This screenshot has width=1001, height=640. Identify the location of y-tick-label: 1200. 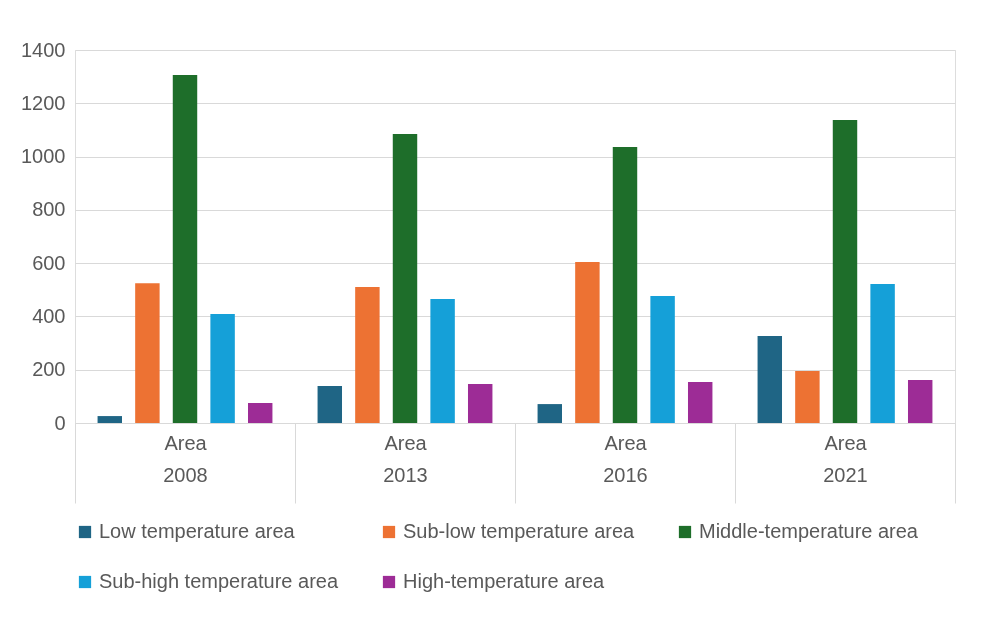
(43, 102).